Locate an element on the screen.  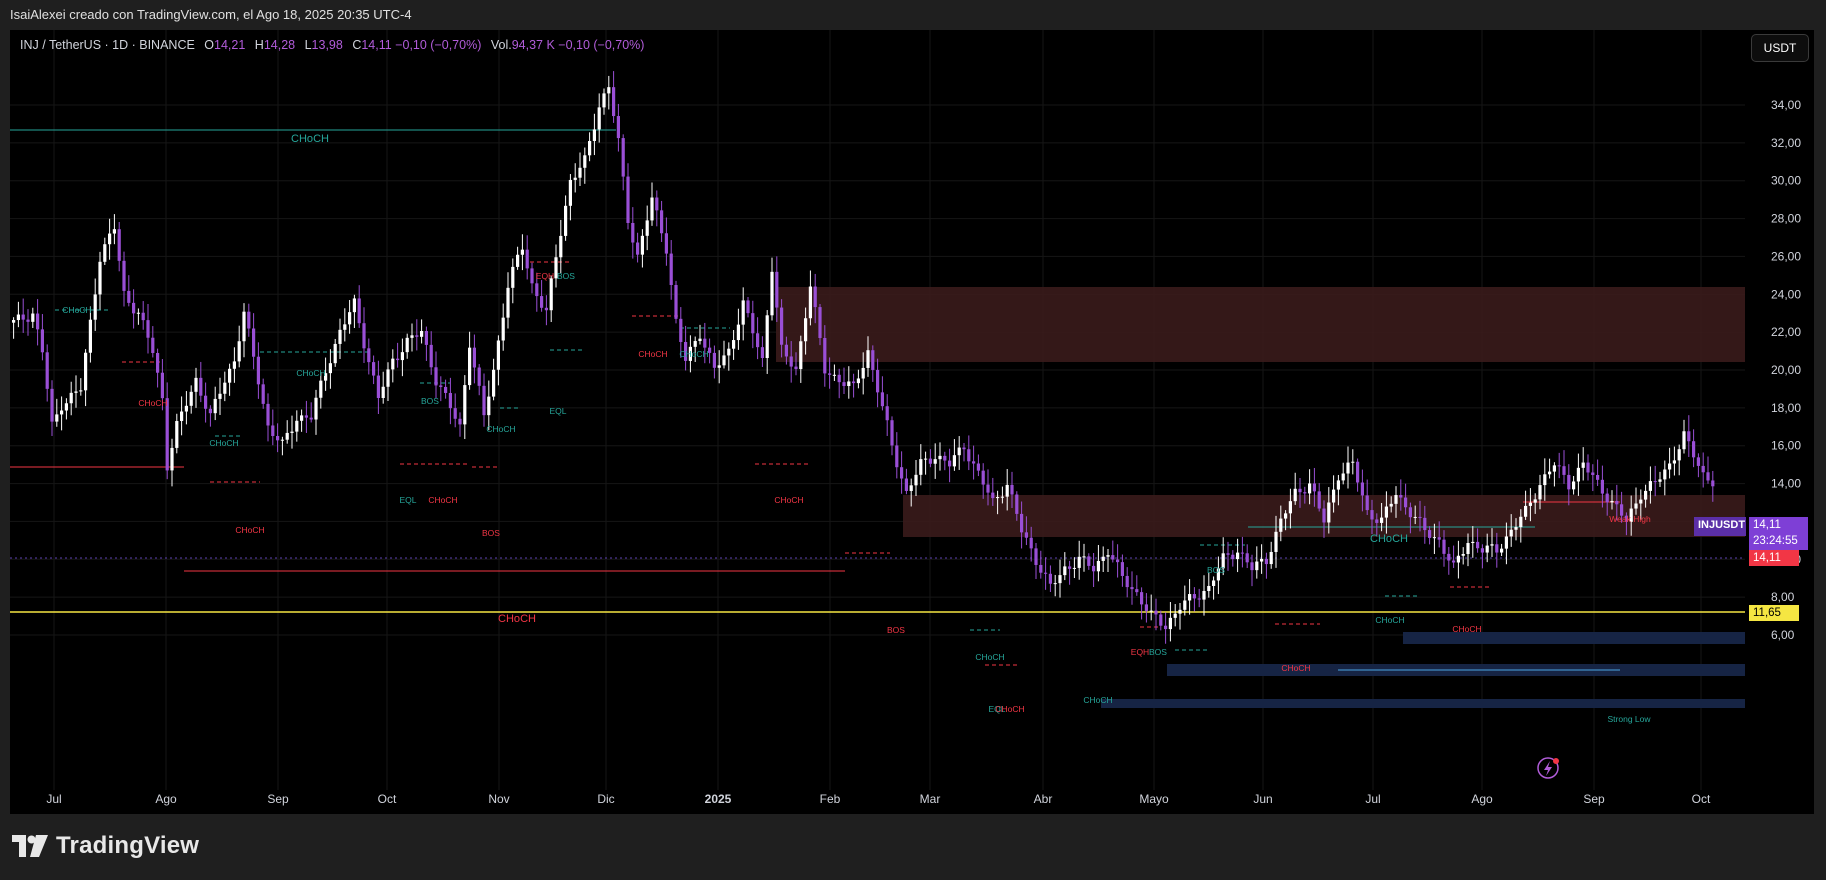
structure-label: BOS is located at coordinates (566, 276).